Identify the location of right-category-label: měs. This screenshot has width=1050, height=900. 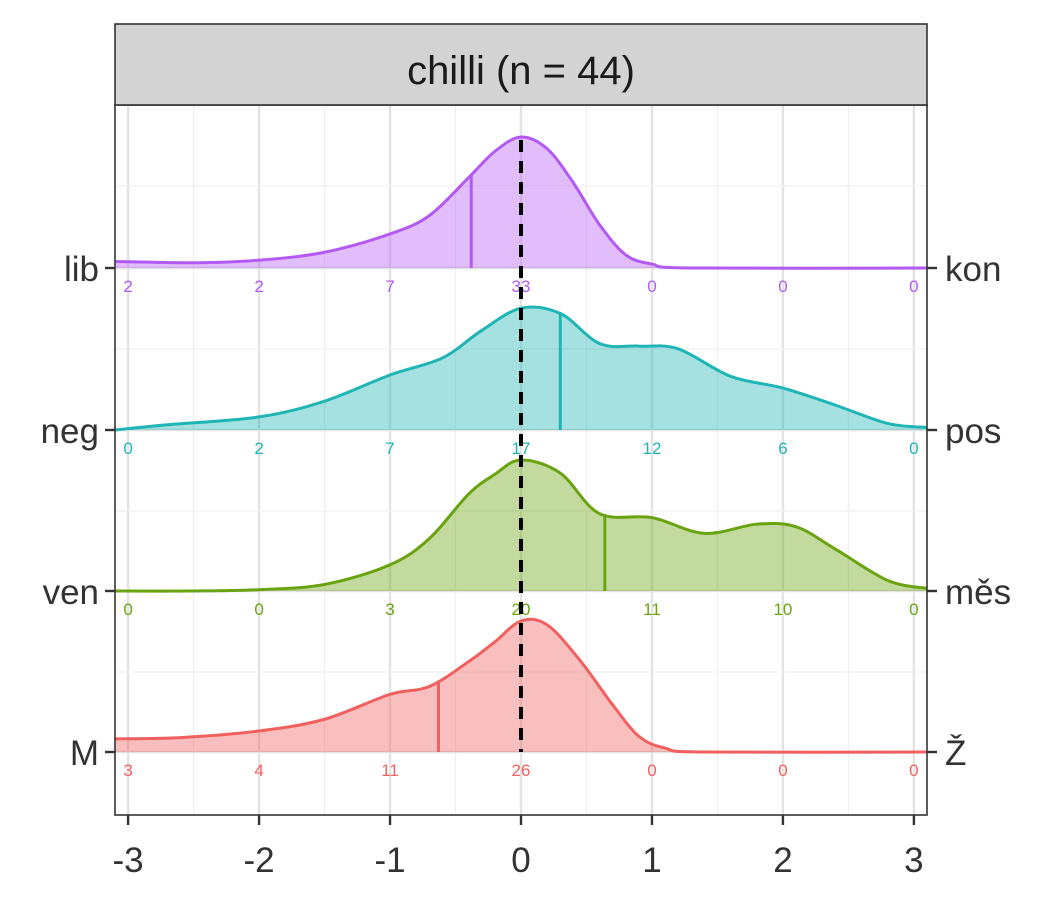
(978, 592).